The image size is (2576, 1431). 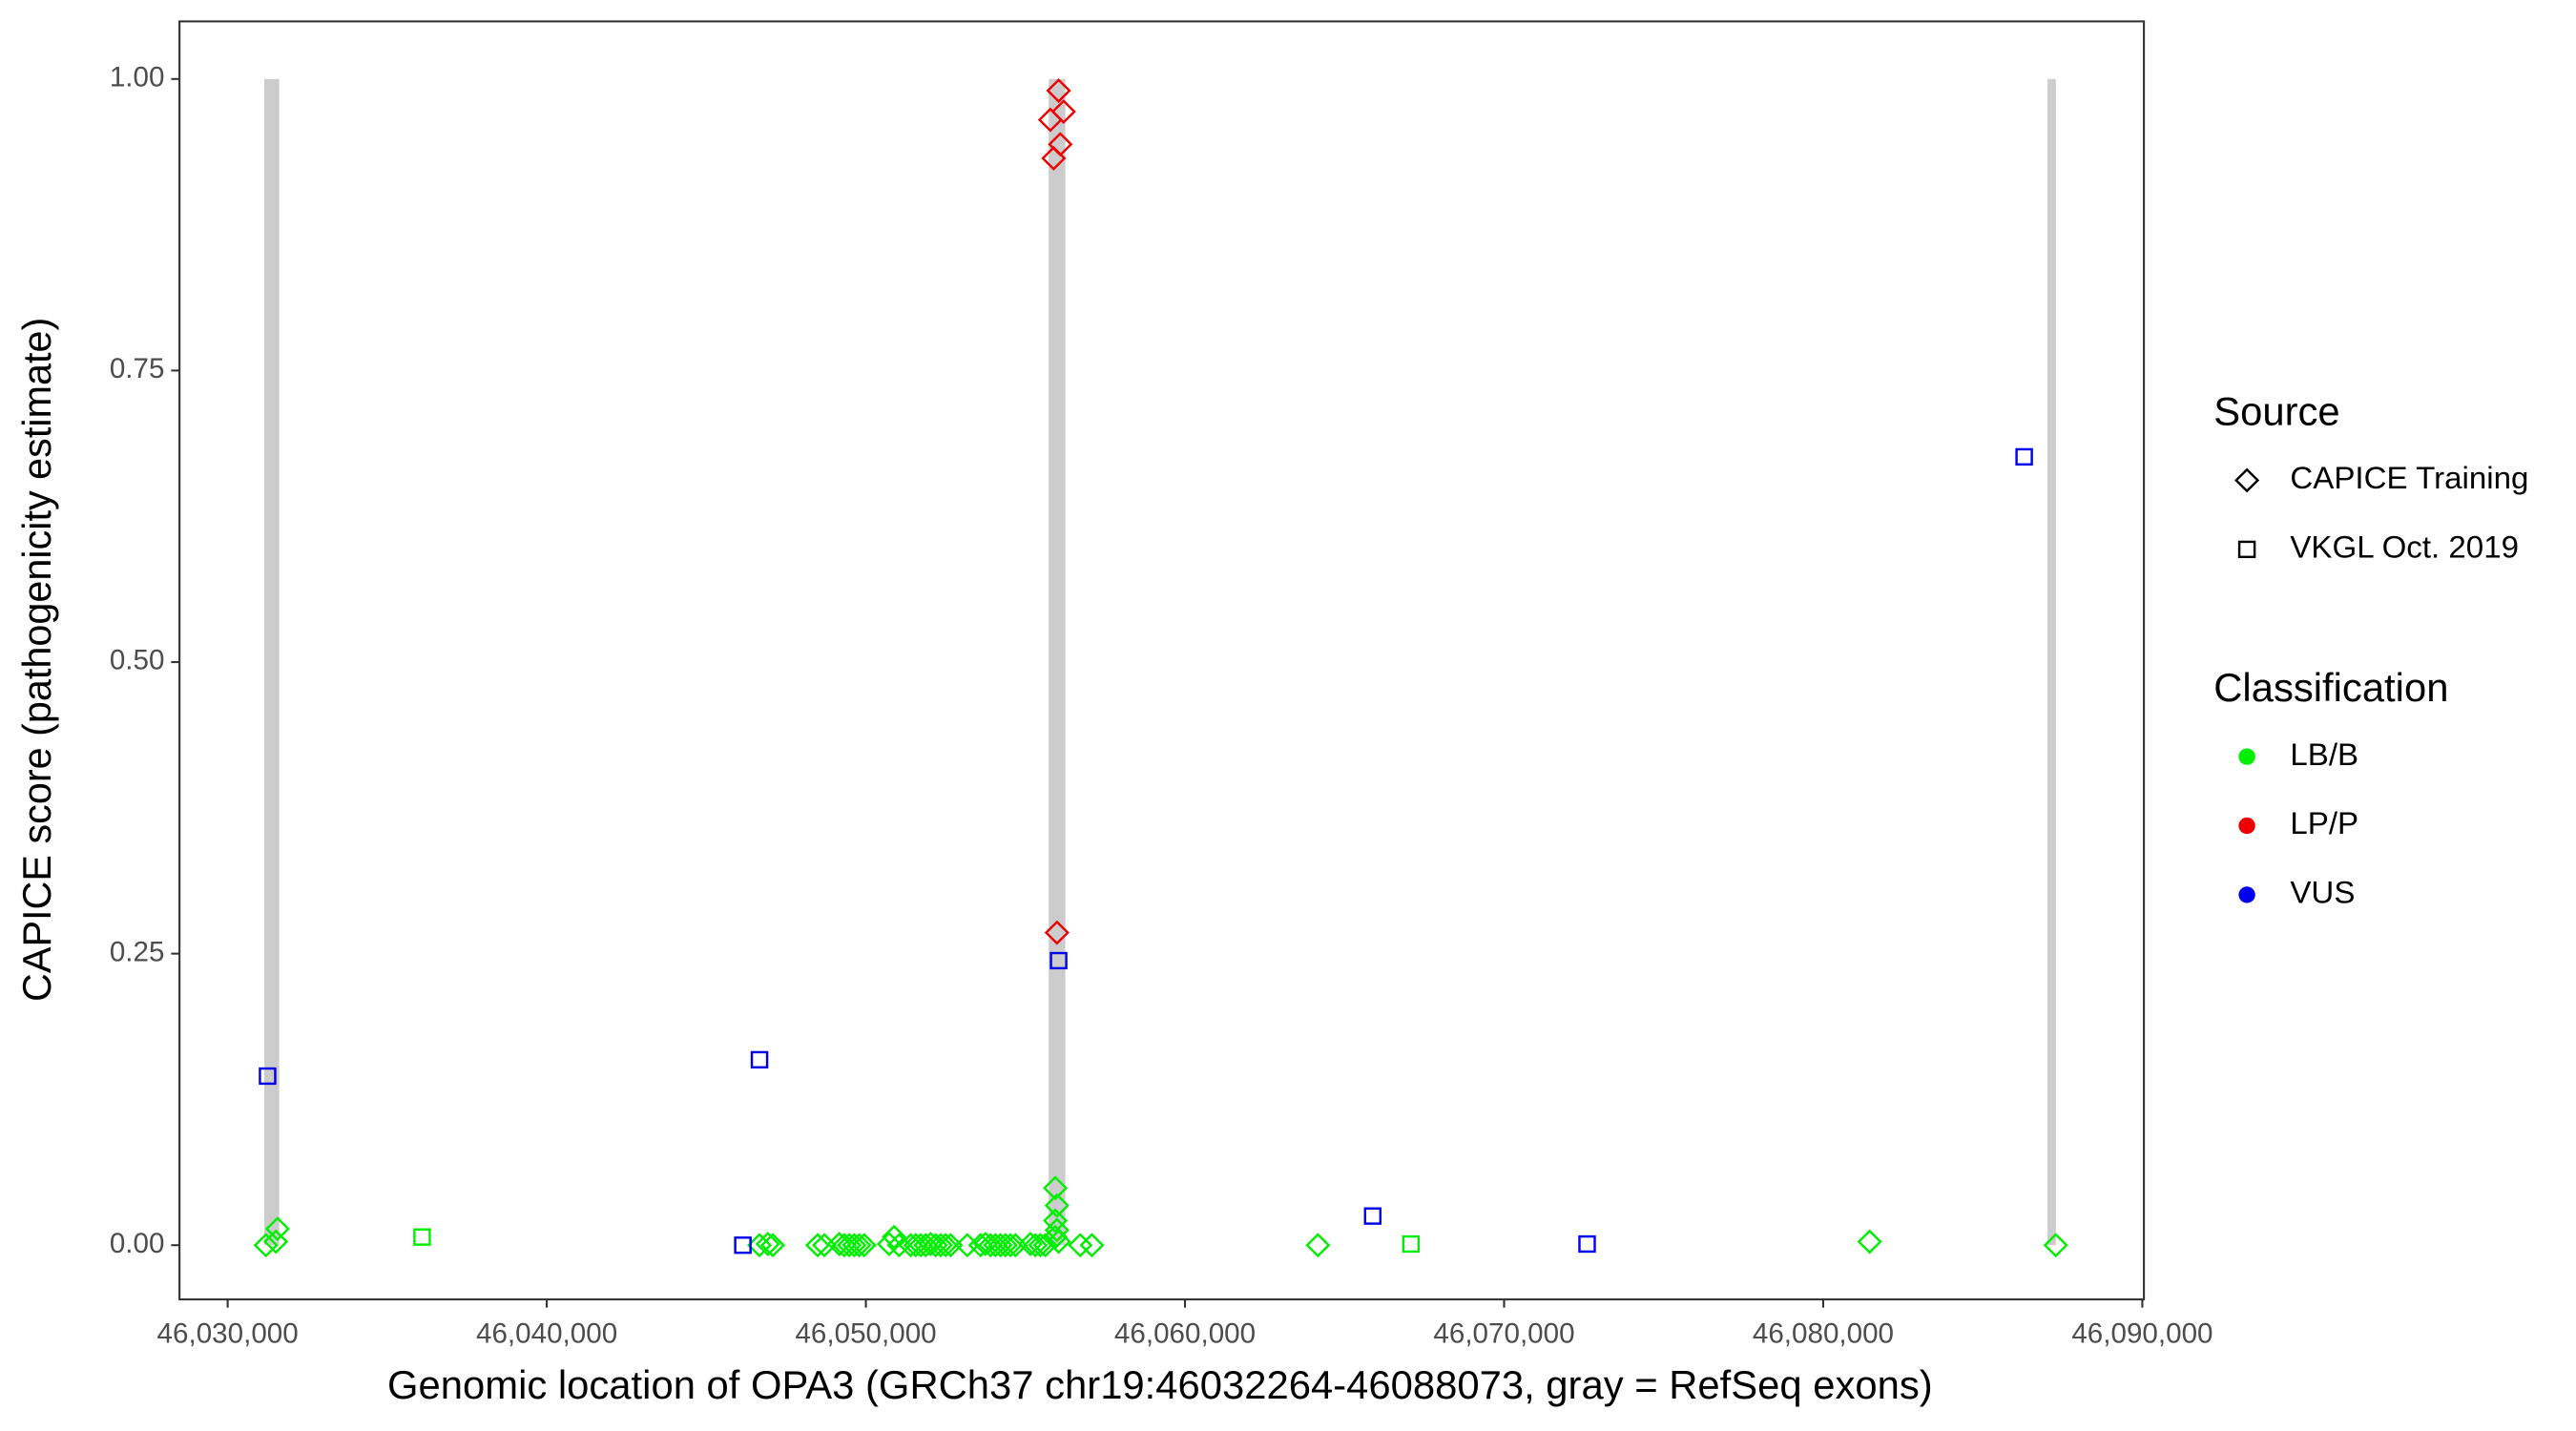 I want to click on y-tick-label: 0.00, so click(x=137, y=1243).